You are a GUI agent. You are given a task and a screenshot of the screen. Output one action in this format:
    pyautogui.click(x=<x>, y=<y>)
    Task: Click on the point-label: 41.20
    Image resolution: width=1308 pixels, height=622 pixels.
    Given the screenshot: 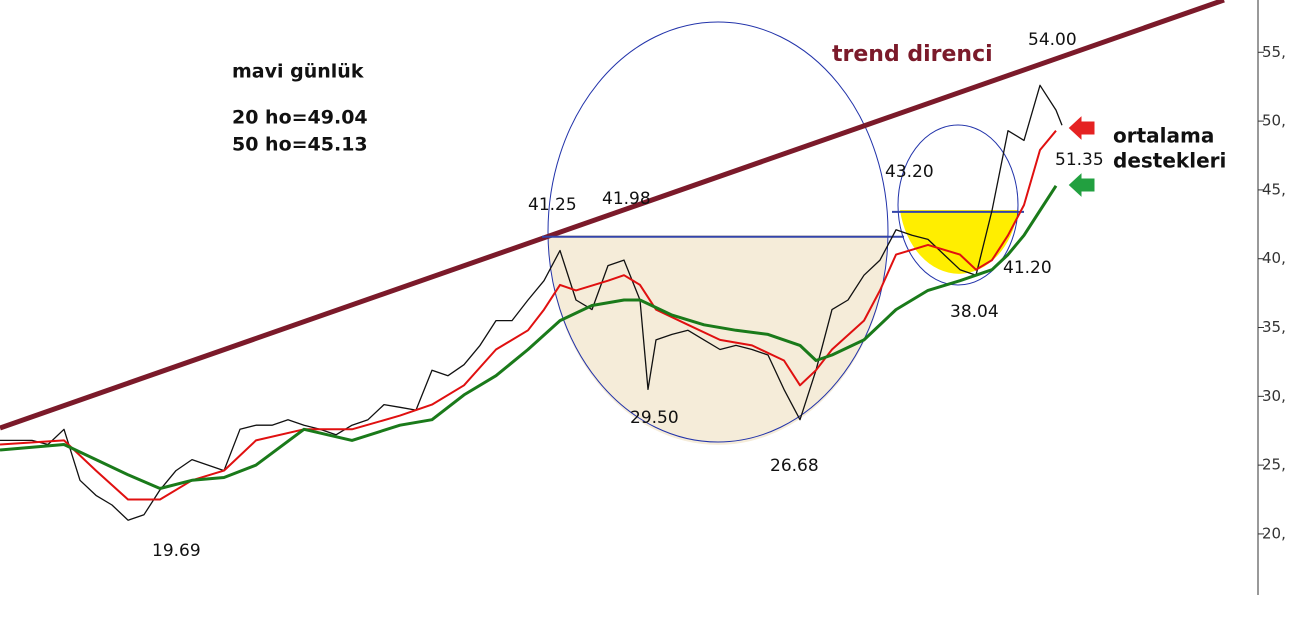 What is the action you would take?
    pyautogui.click(x=1027, y=268)
    